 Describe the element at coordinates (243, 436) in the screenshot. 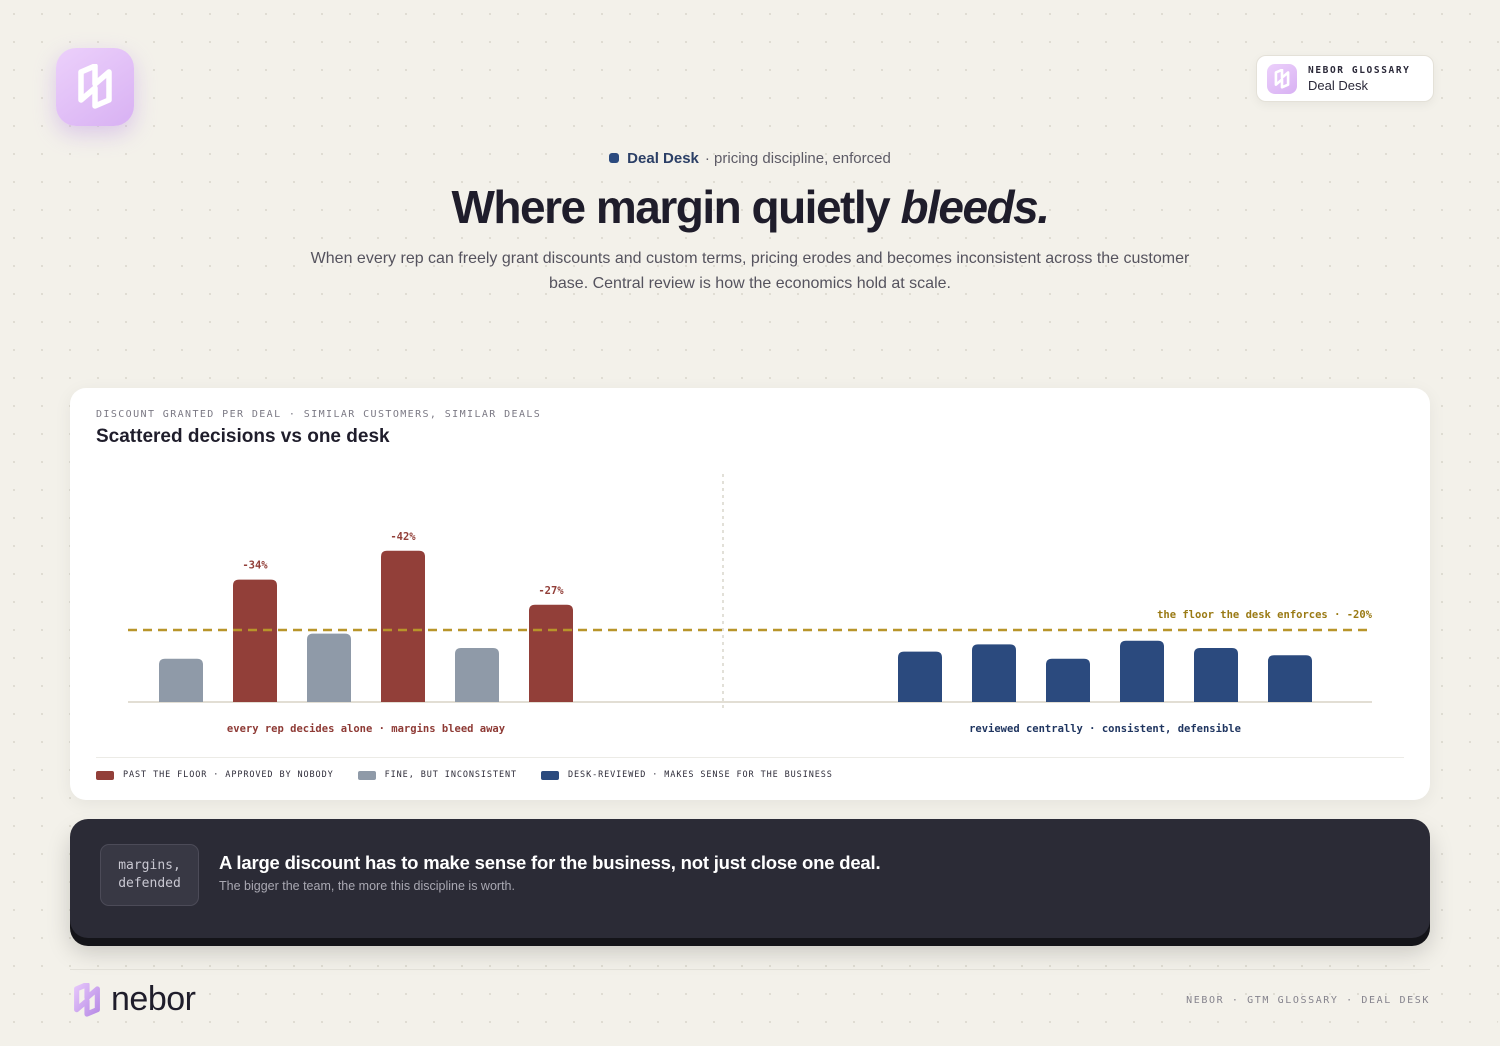

I see `chart-title: Scattered decisions vs one desk` at that location.